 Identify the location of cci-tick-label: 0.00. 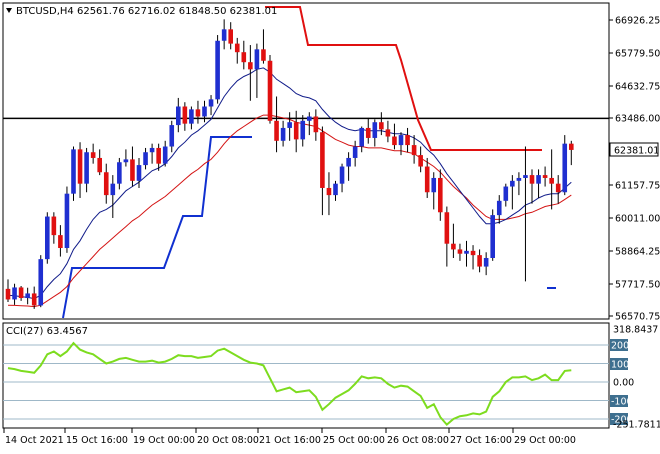
(623, 383).